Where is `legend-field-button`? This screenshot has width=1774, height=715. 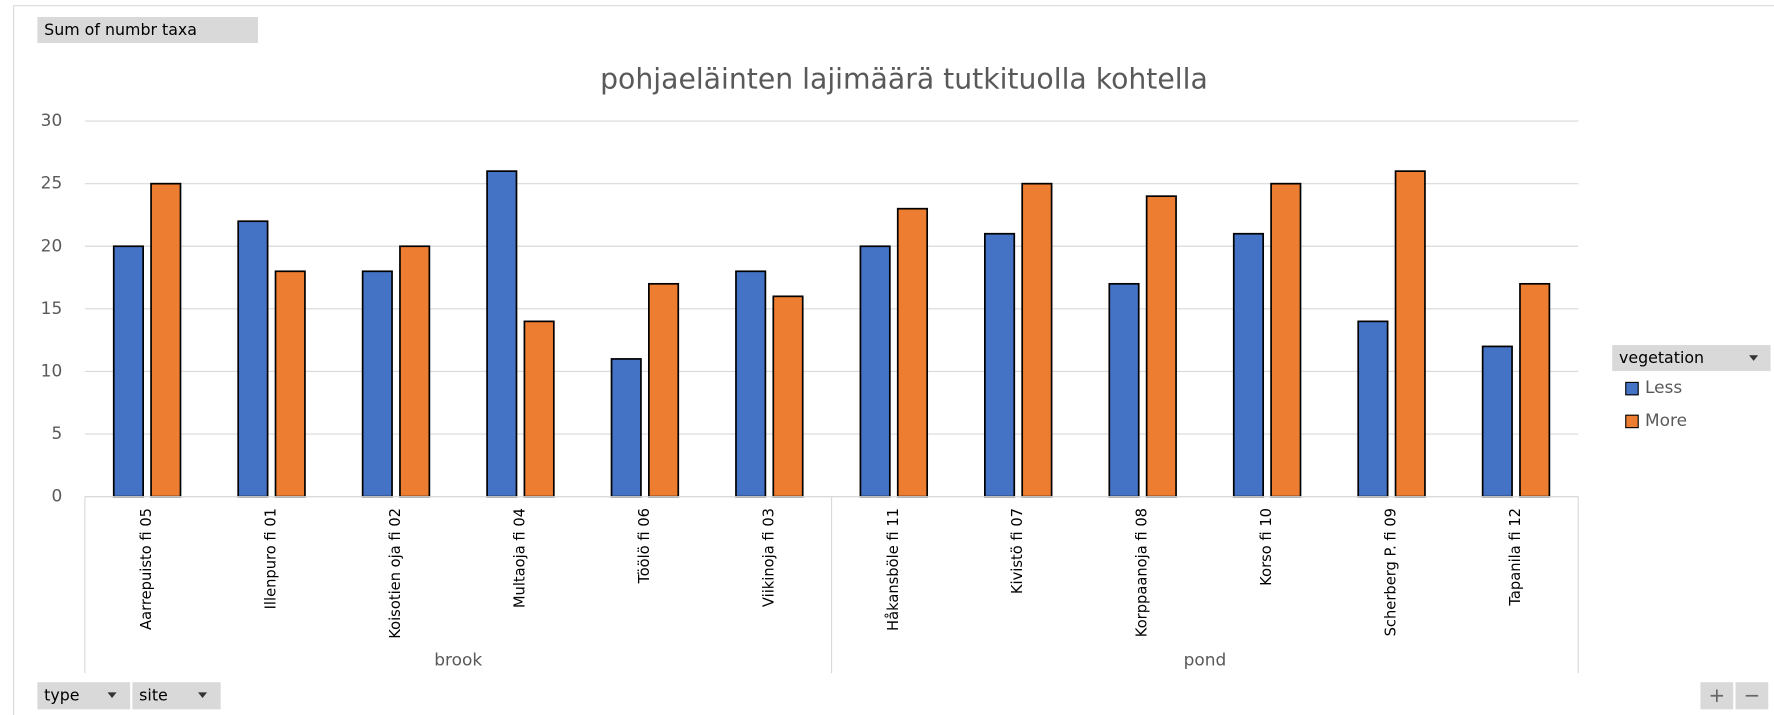
legend-field-button is located at coordinates (1691, 358).